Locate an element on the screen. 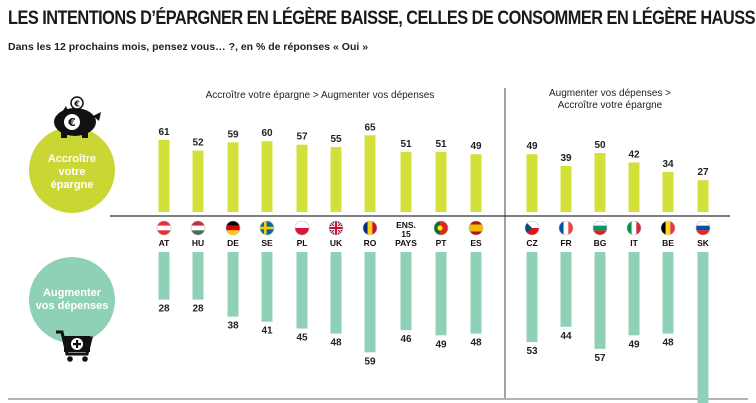 This screenshot has width=756, height=403. group-header-spending-first: Accroître votre épargne is located at coordinates (610, 105).